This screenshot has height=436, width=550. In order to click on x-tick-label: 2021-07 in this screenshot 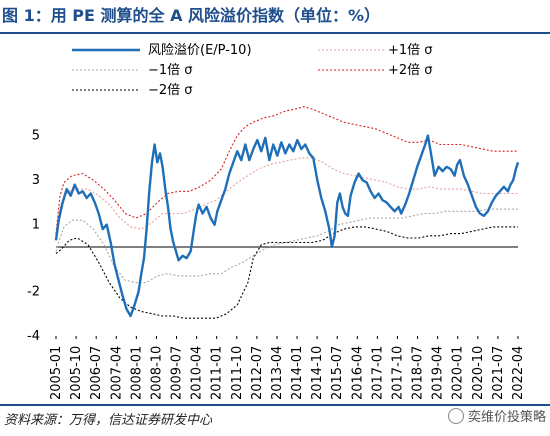, I will do `click(498, 373)`.